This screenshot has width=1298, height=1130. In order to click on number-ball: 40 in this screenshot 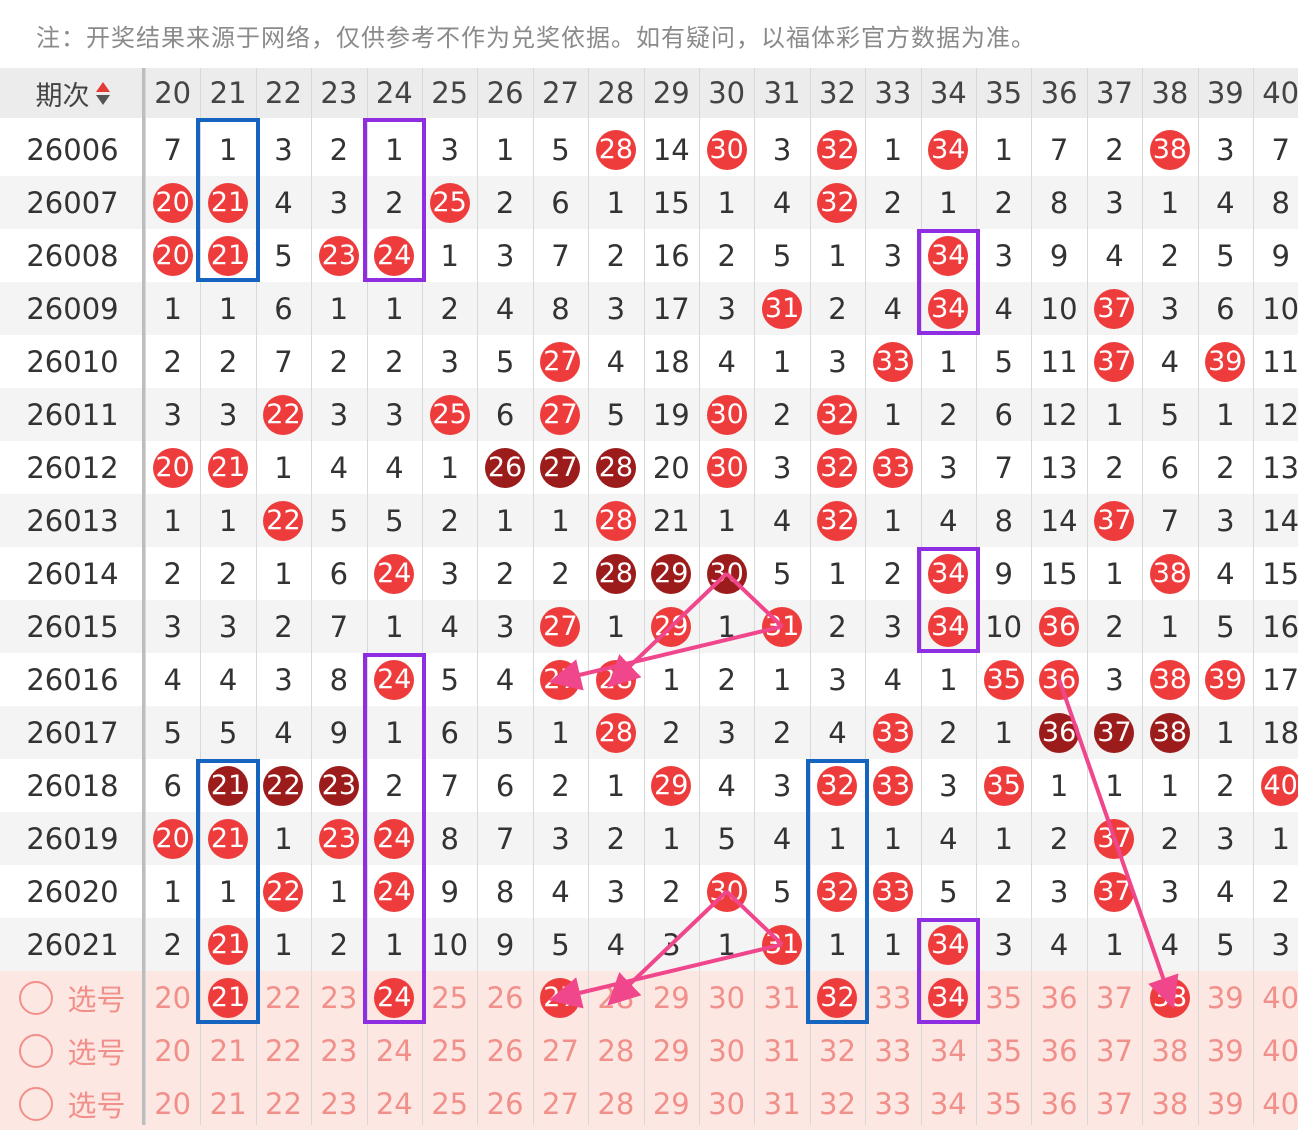, I will do `click(1279, 785)`.